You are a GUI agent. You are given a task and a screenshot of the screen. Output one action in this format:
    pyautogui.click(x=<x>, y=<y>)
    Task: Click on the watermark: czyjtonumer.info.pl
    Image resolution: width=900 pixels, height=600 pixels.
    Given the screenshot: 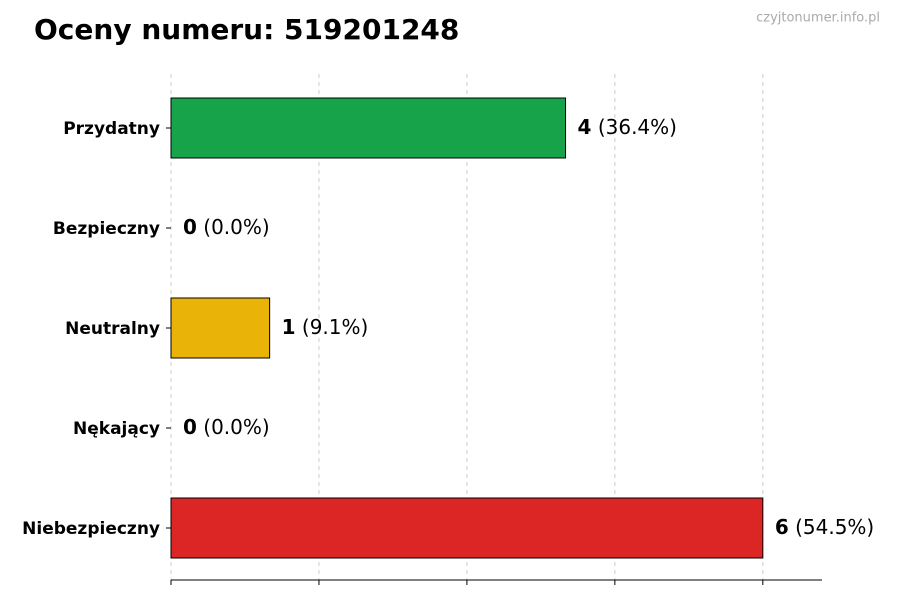 What is the action you would take?
    pyautogui.click(x=818, y=18)
    